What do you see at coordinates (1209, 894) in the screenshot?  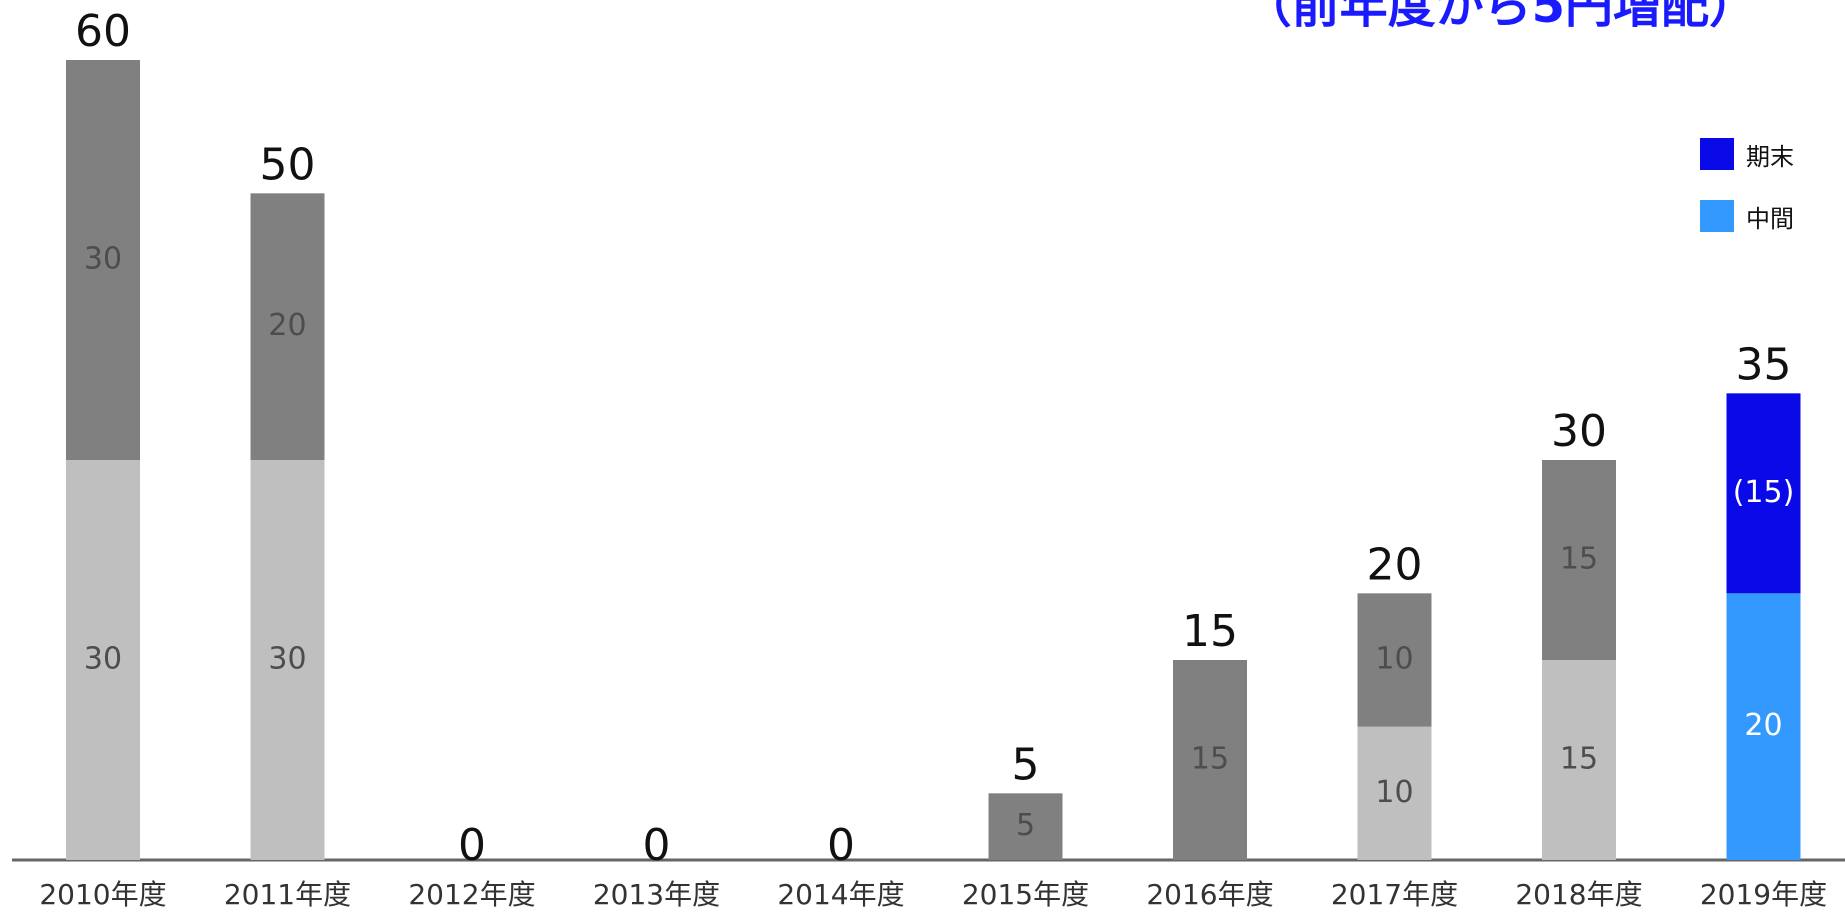 I see `category-label-6: 2016年度` at bounding box center [1209, 894].